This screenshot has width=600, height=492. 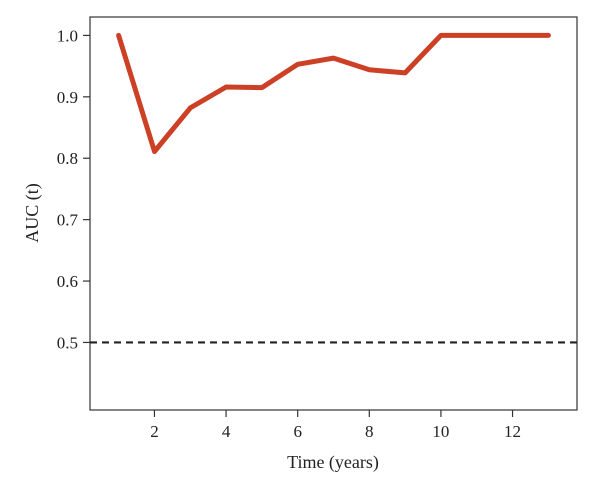 I want to click on x-tick-label: 8, so click(x=369, y=431).